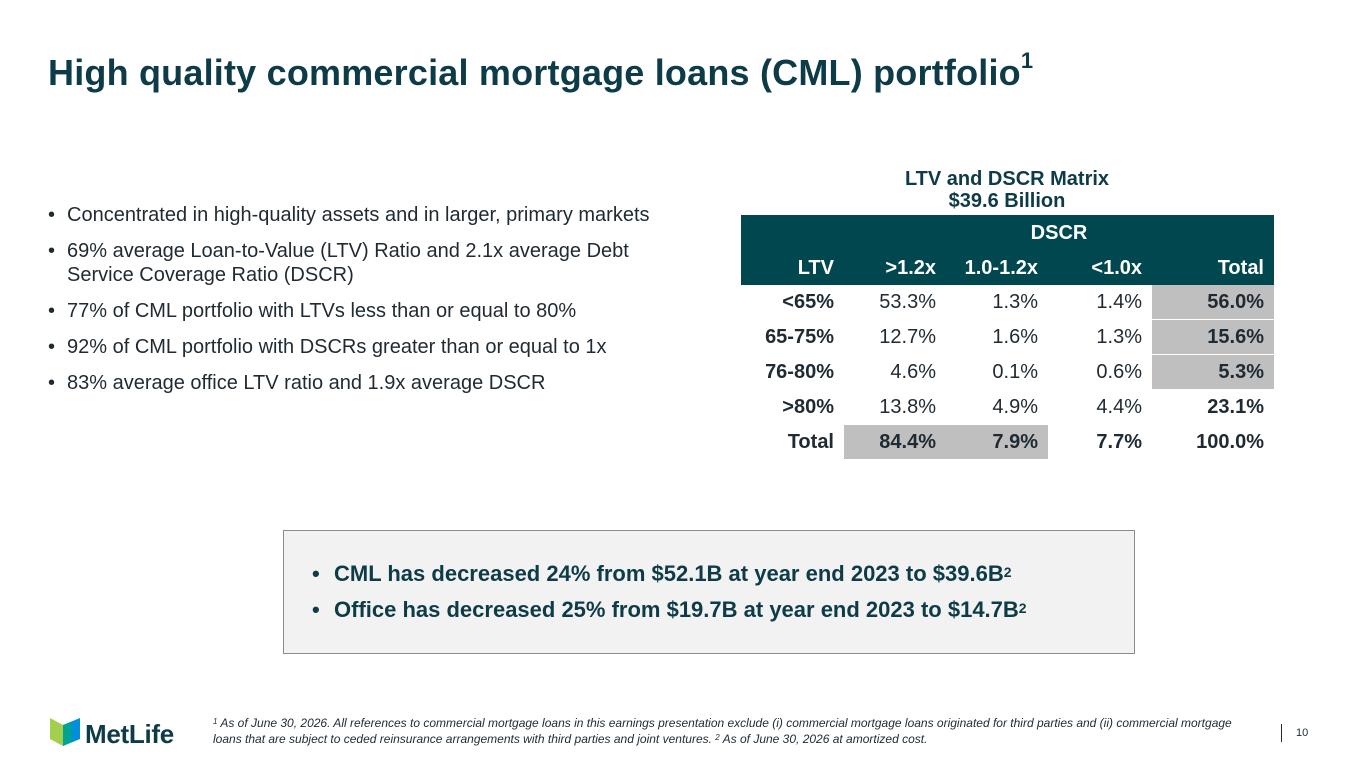 The image size is (1365, 769). Describe the element at coordinates (823, 739) in the screenshot. I see `footnote-text: As of June 30, 2026 at amortized cost.` at that location.